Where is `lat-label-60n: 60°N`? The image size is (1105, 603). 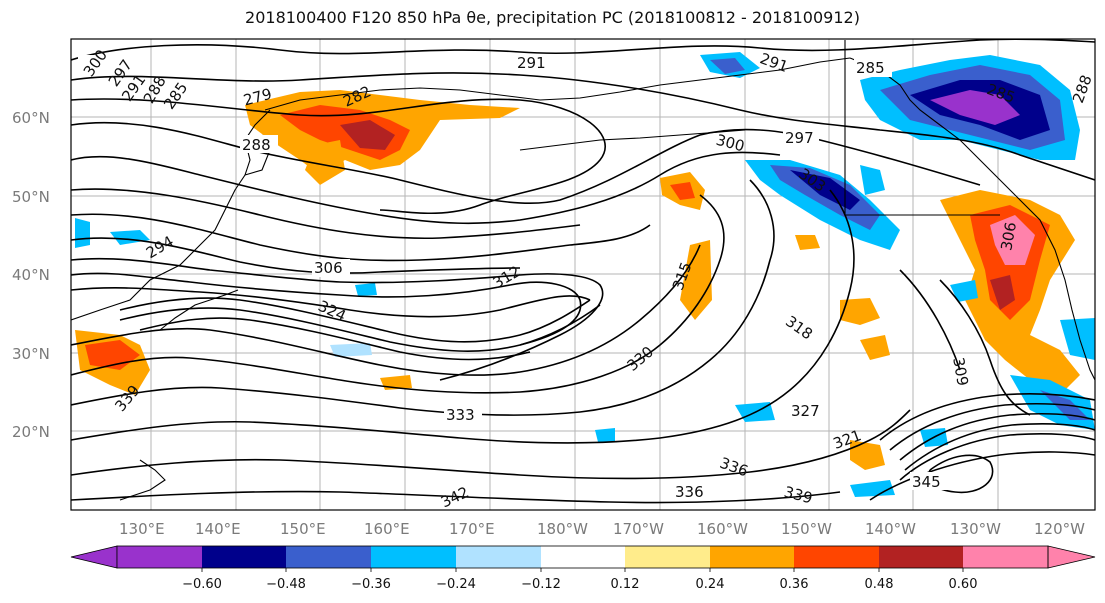
lat-label-60n: 60°N is located at coordinates (31, 118).